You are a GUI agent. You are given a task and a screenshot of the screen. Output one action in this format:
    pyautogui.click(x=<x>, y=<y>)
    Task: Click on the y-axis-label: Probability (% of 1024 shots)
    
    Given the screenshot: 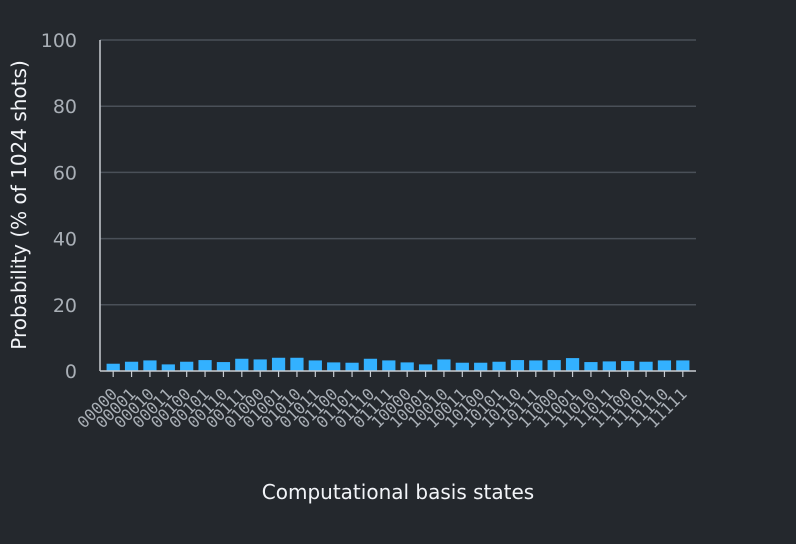 What is the action you would take?
    pyautogui.click(x=19, y=205)
    